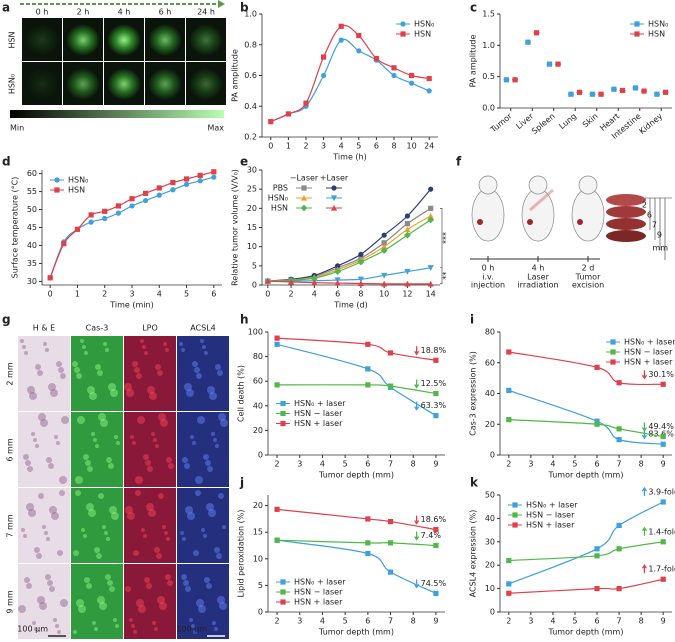 Image resolution: width=675 pixels, height=642 pixels. Describe the element at coordinates (661, 374) in the screenshot. I see `change-label: 30.1%` at that location.